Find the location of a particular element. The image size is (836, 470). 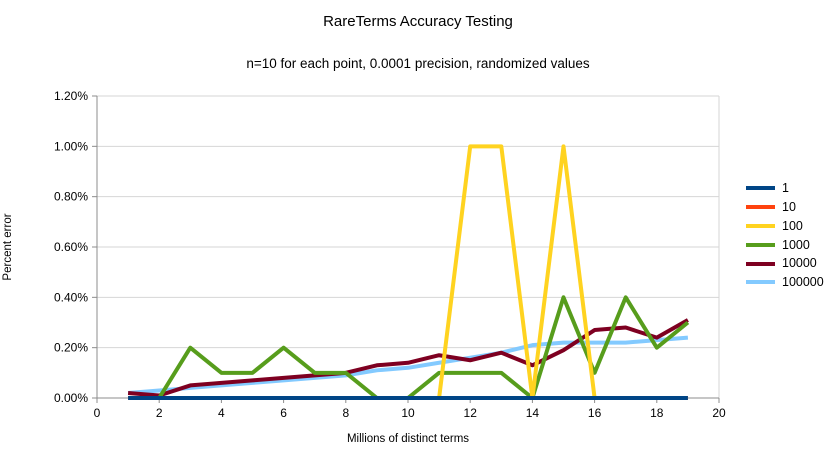

x-tick-label: 16 is located at coordinates (595, 413).